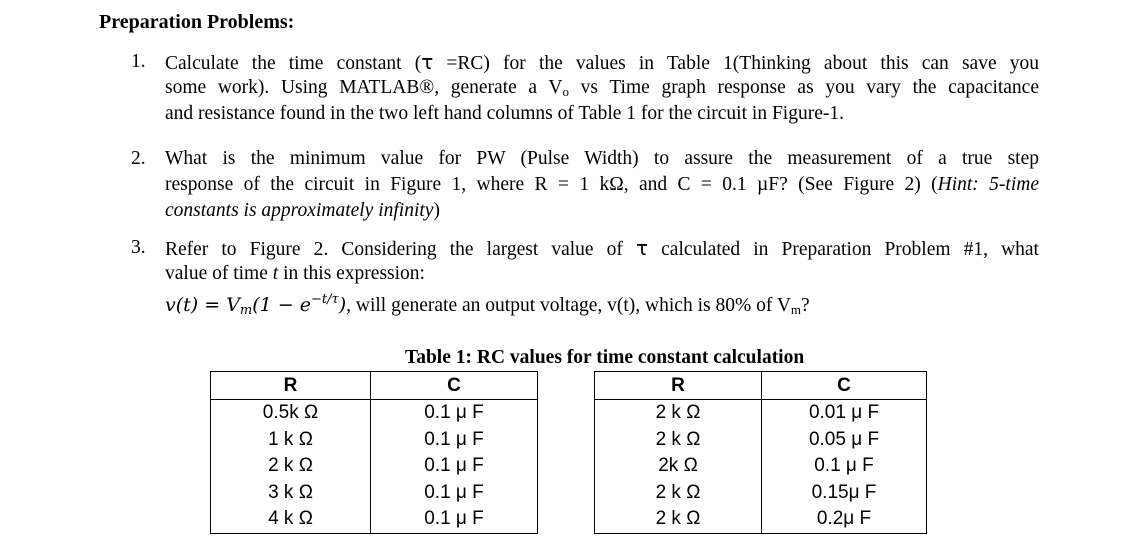 The height and width of the screenshot is (547, 1124). What do you see at coordinates (290, 492) in the screenshot?
I see `cell-r: 3 k Ω` at bounding box center [290, 492].